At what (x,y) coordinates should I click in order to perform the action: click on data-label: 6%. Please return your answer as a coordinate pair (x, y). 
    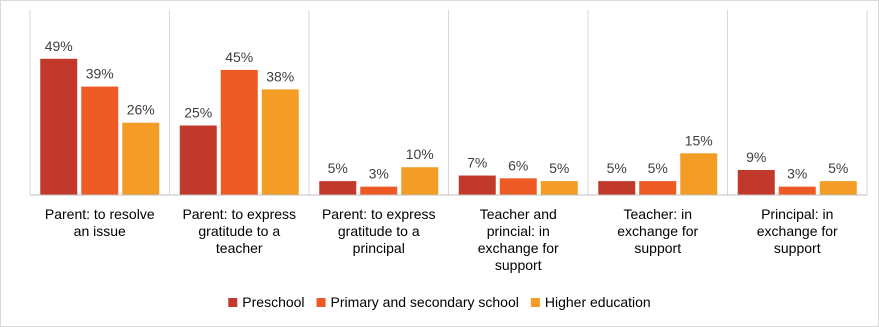
    Looking at the image, I should click on (518, 165).